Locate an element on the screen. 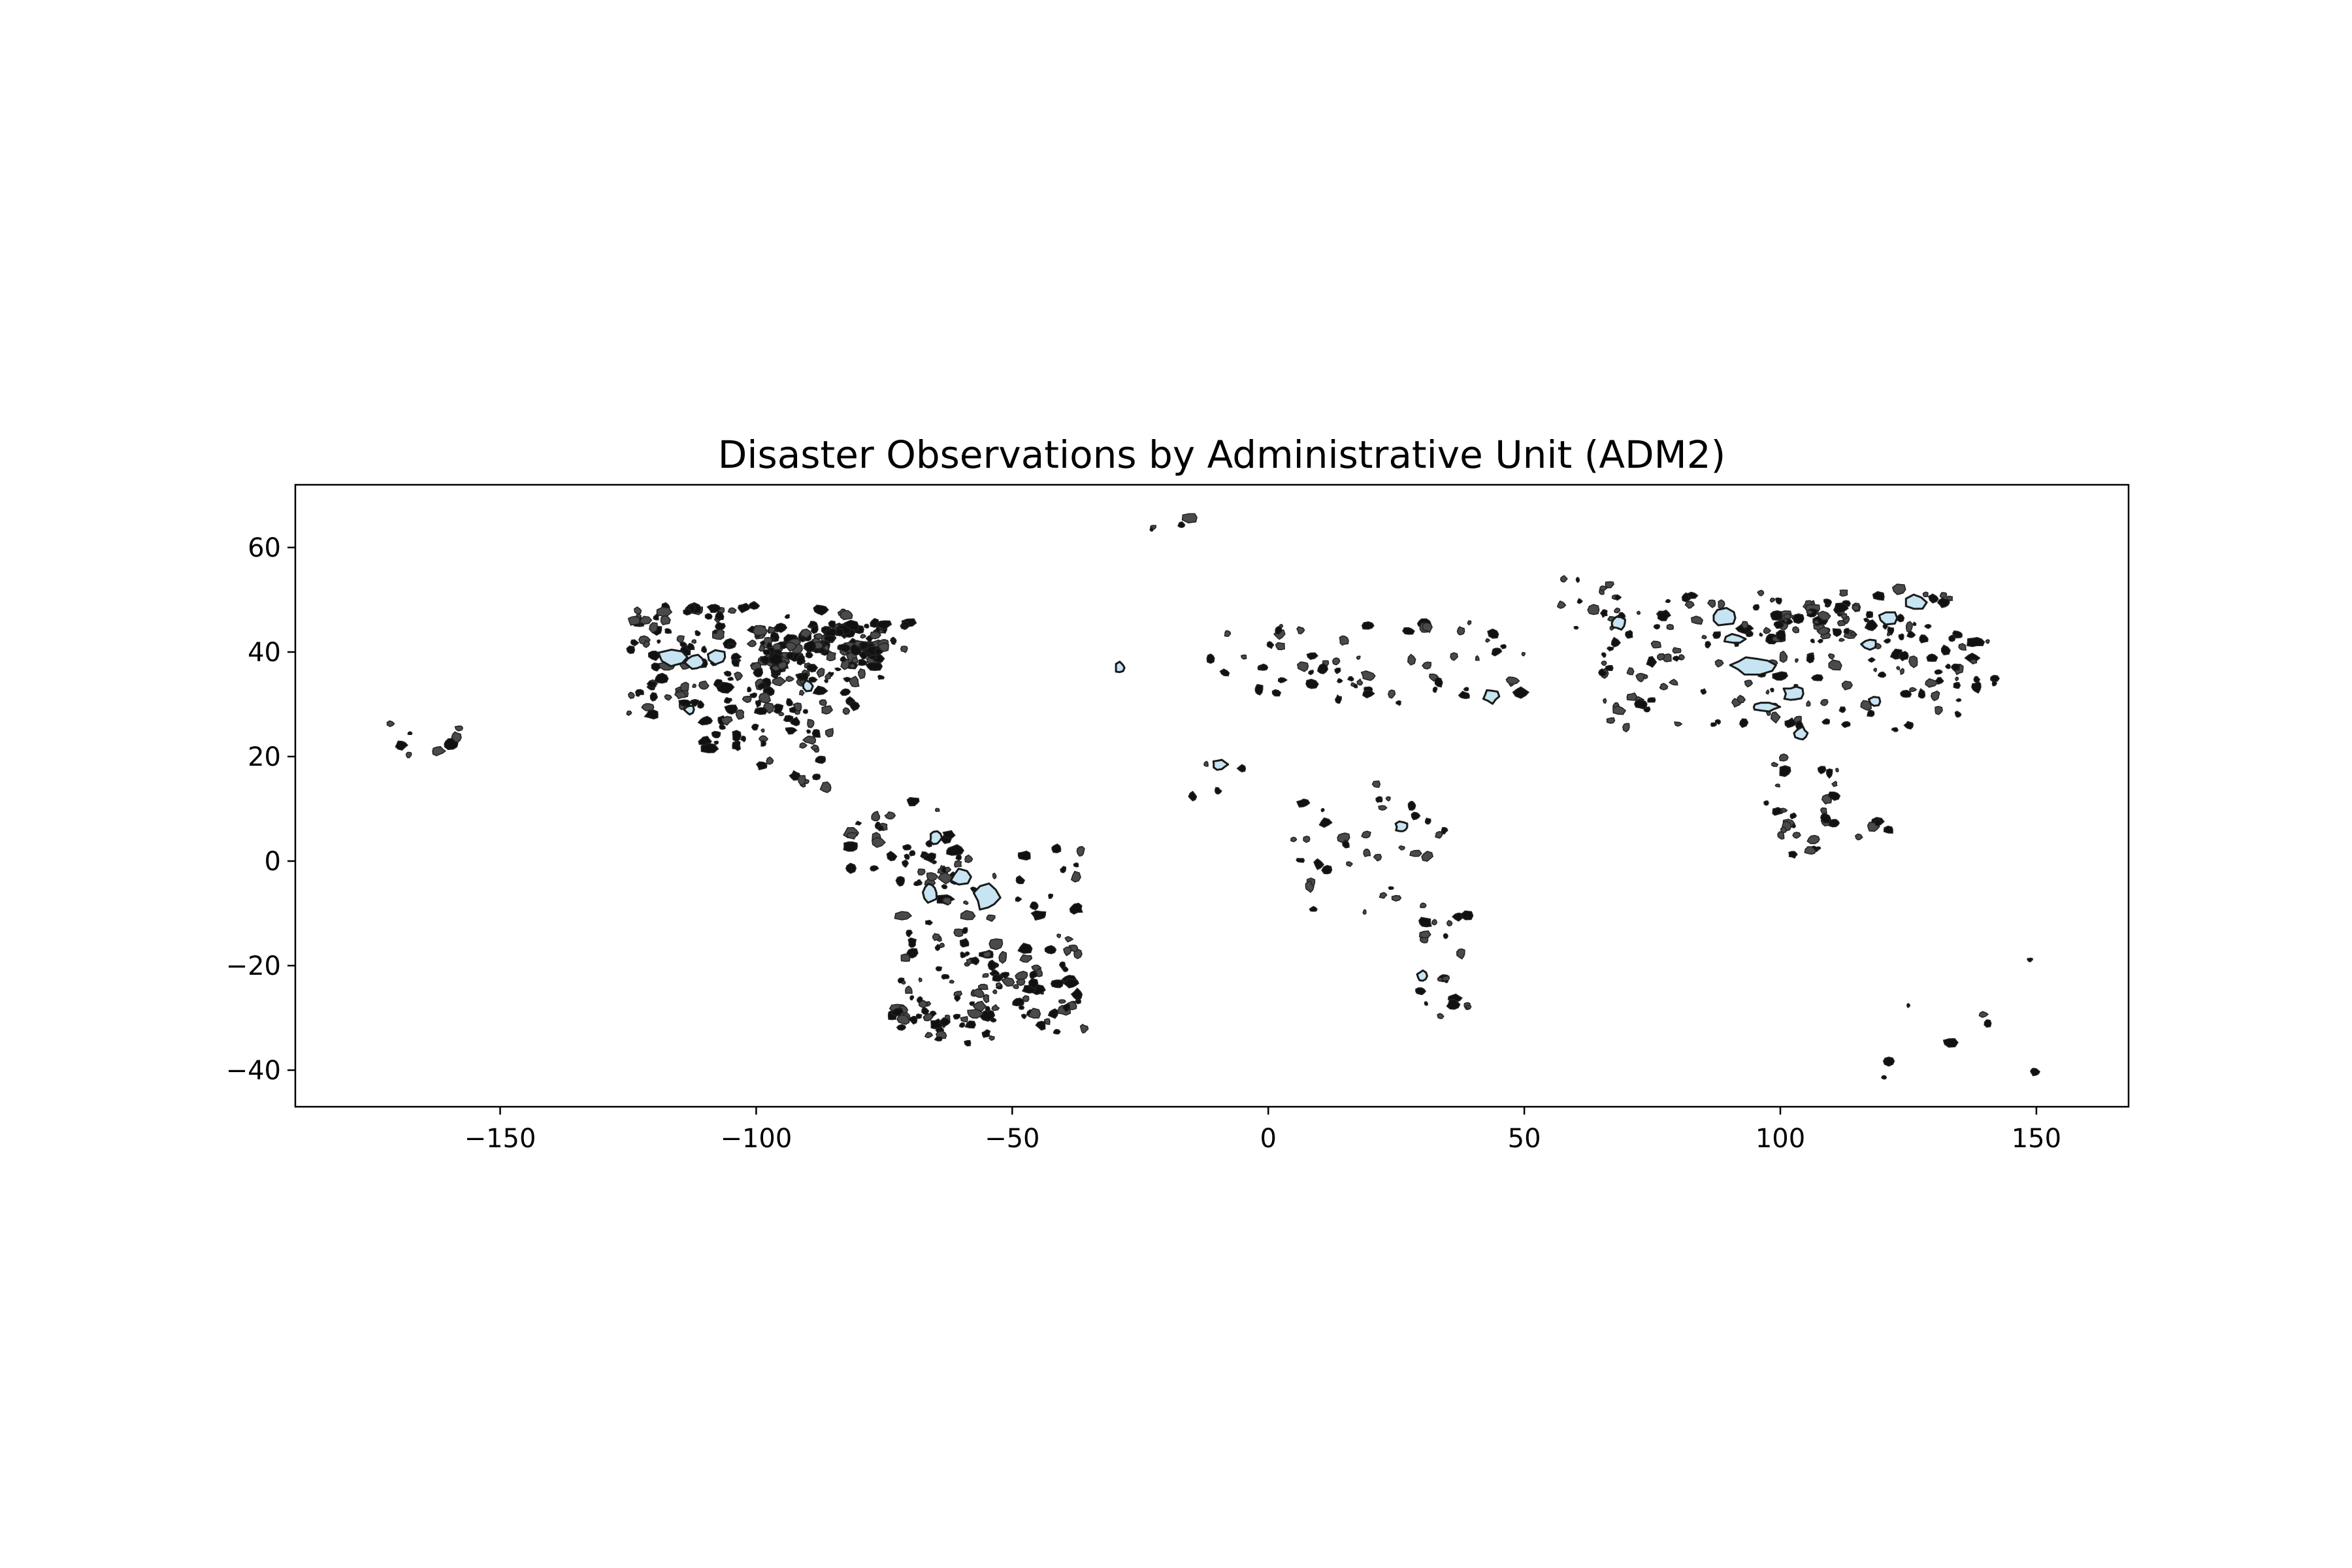 This screenshot has width=2352, height=1568. y-tick-label: 40 is located at coordinates (264, 653).